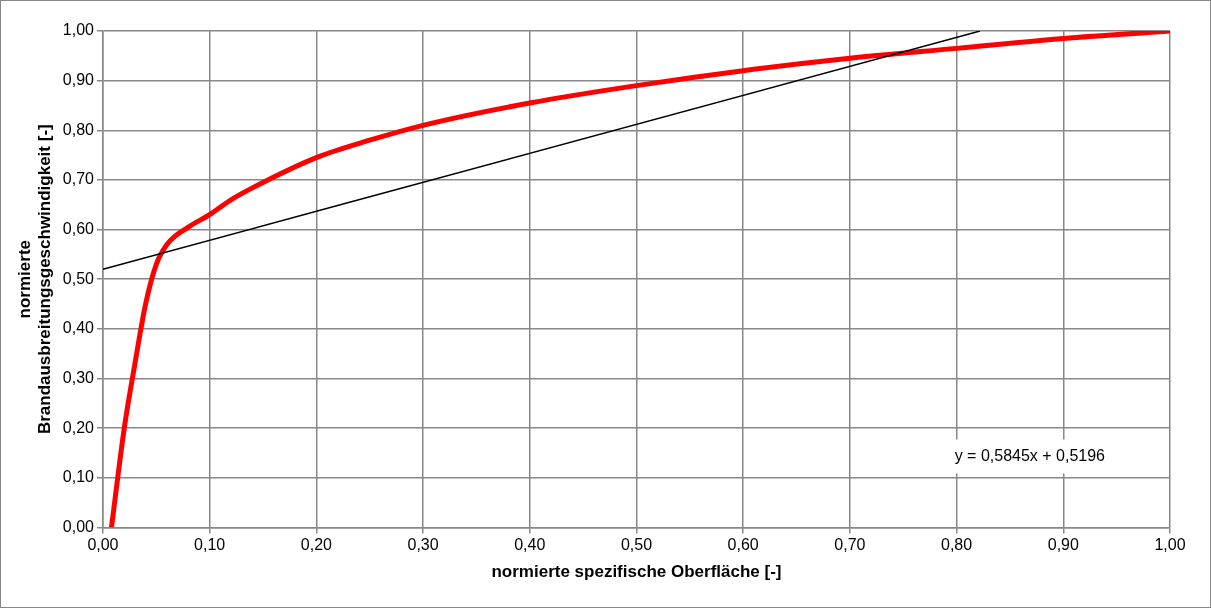 This screenshot has width=1211, height=608. I want to click on x-tick-label: 0,90, so click(1063, 545).